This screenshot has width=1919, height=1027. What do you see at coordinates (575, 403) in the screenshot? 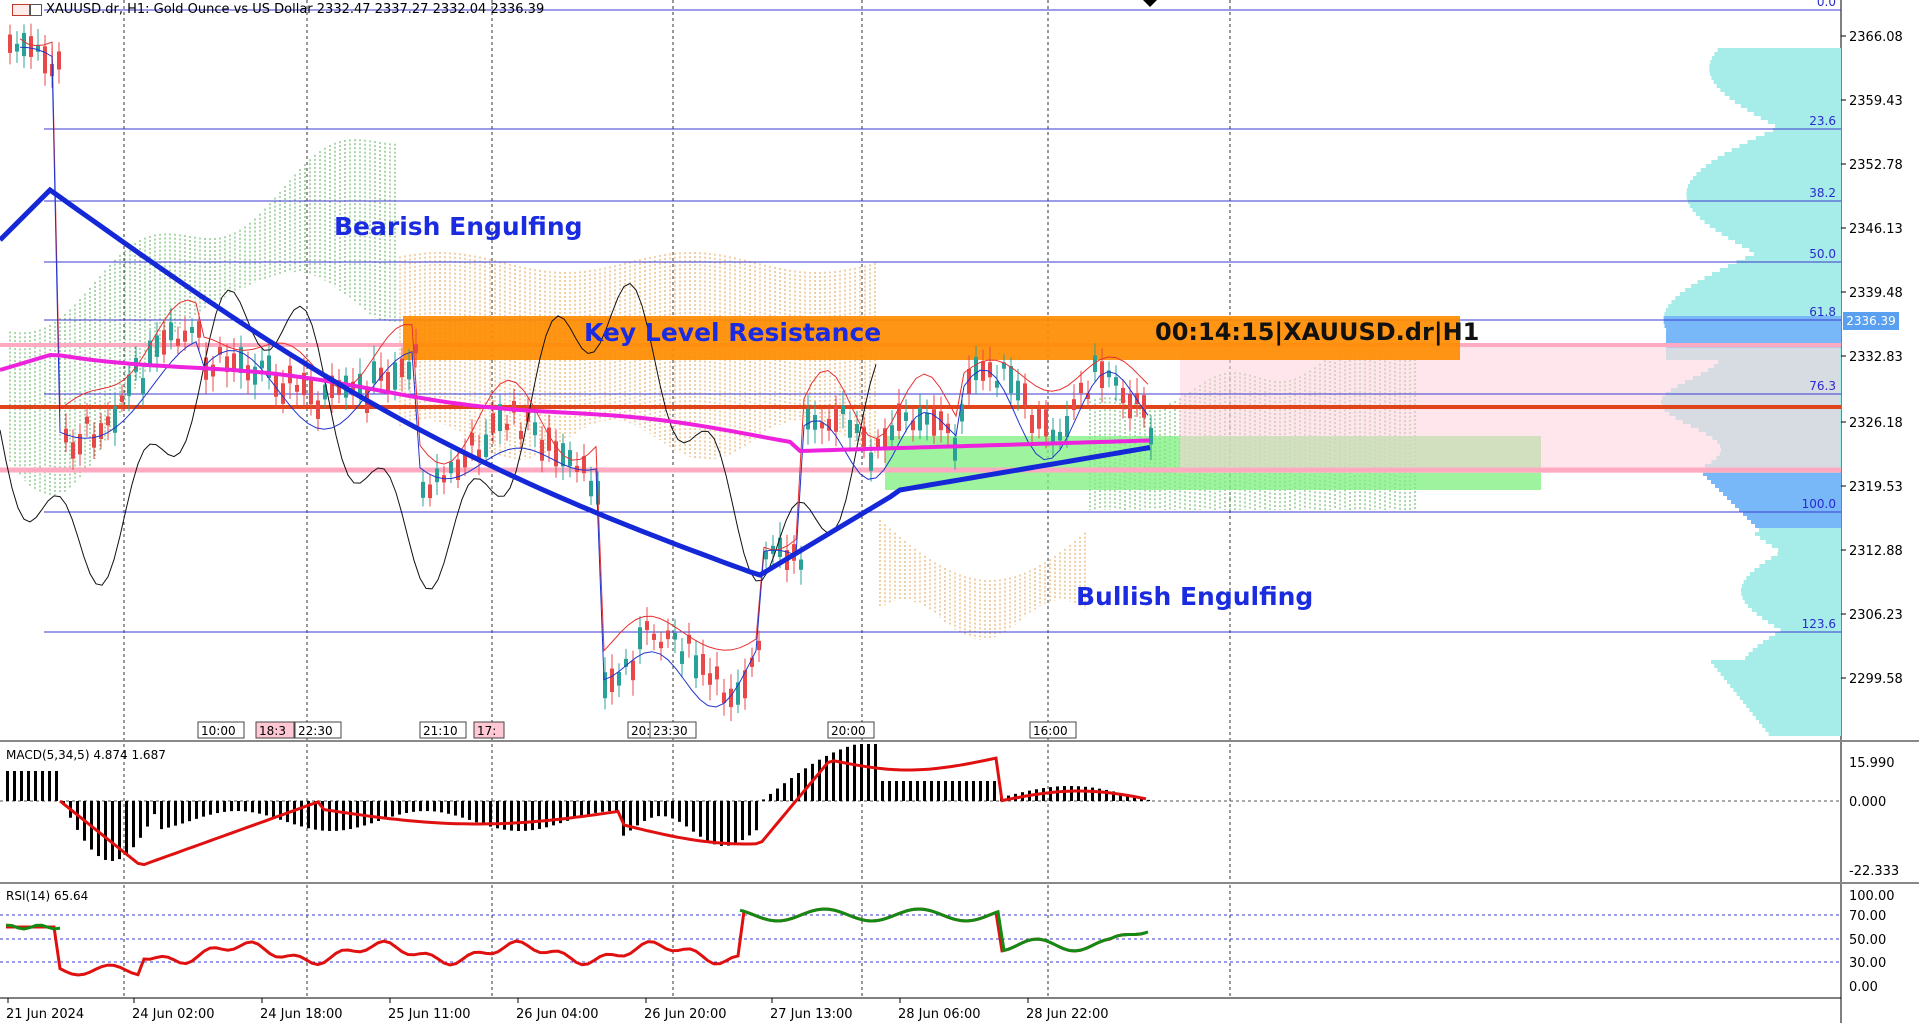
I see `slow-moving-average` at bounding box center [575, 403].